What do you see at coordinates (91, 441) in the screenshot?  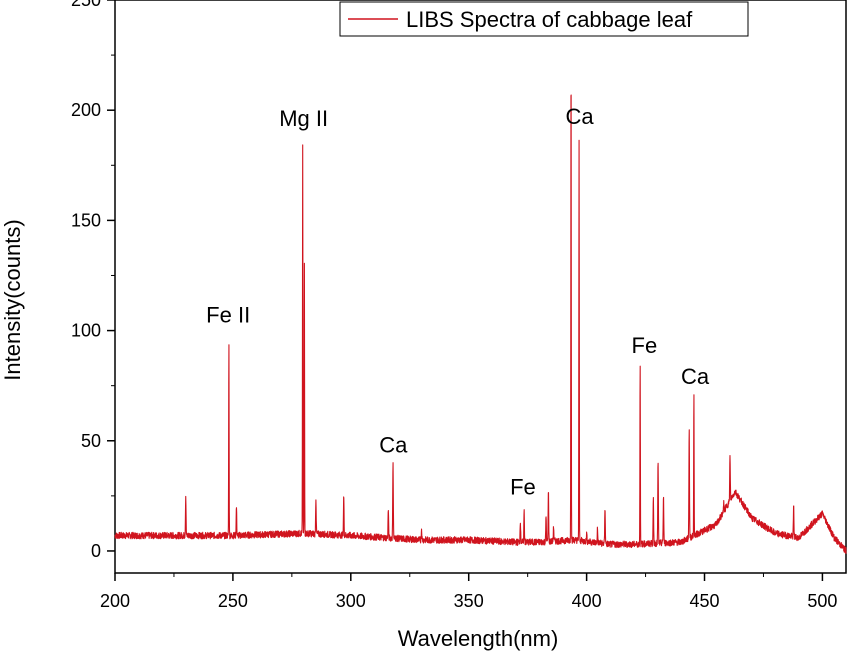 I see `y-tick-label: 50` at bounding box center [91, 441].